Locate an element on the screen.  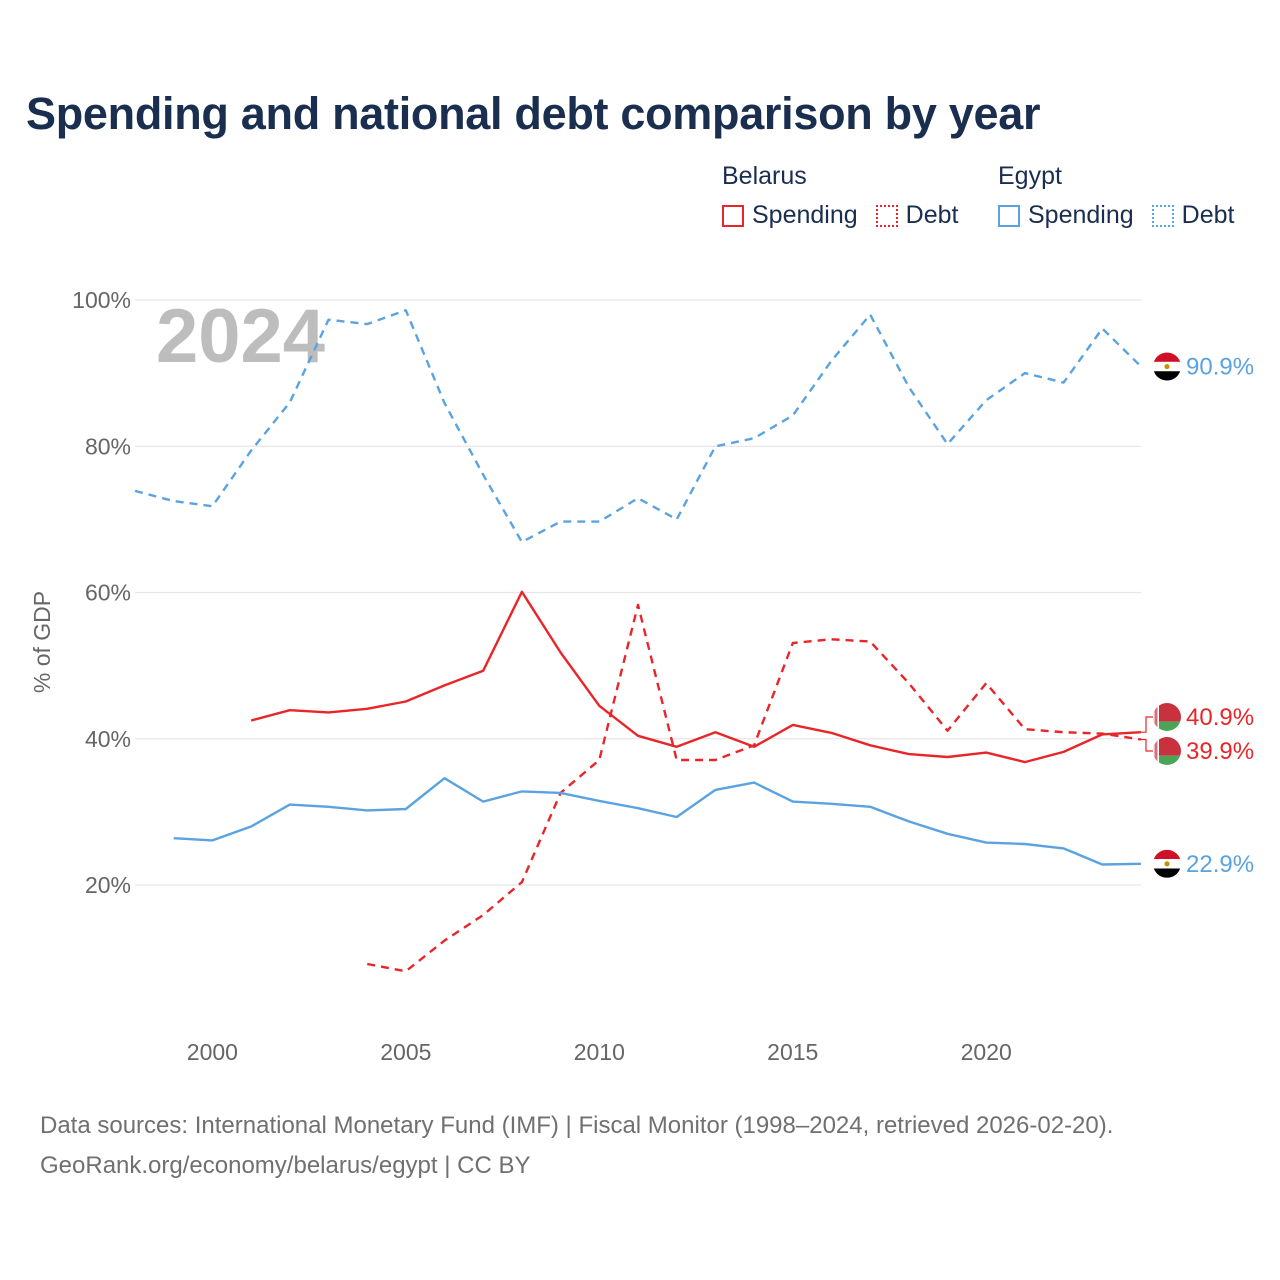
y-tick-label: 100% is located at coordinates (101, 300).